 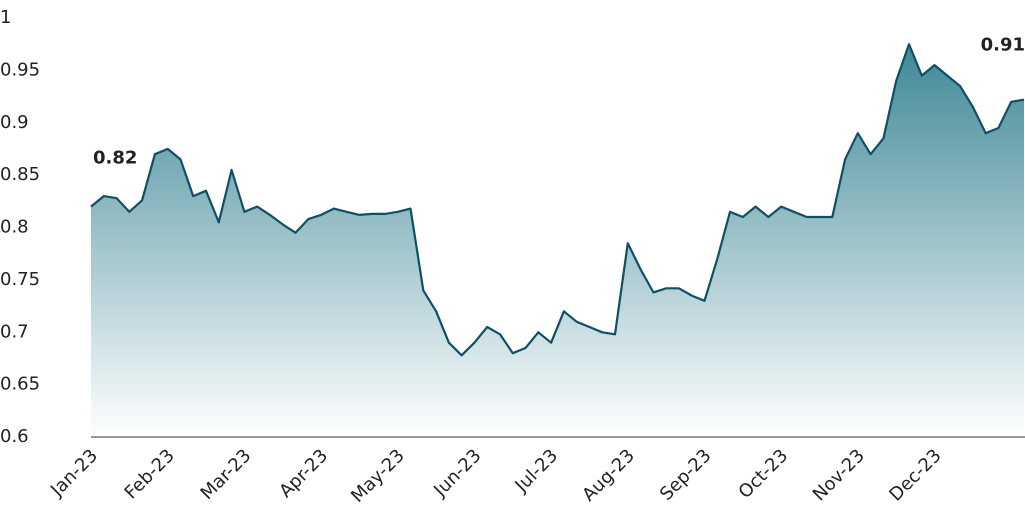 I want to click on x-tick-label: May-23, so click(x=378, y=476).